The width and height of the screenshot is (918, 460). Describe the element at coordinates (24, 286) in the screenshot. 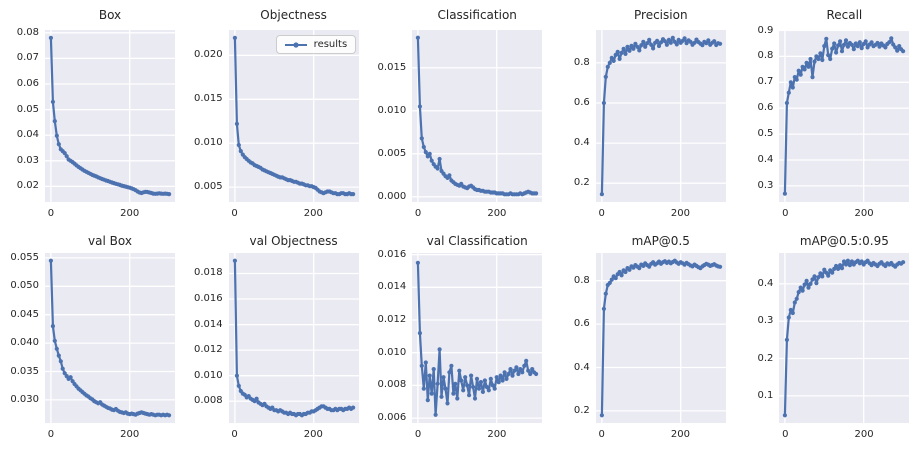

I see `y-tick-label: 0.050` at that location.